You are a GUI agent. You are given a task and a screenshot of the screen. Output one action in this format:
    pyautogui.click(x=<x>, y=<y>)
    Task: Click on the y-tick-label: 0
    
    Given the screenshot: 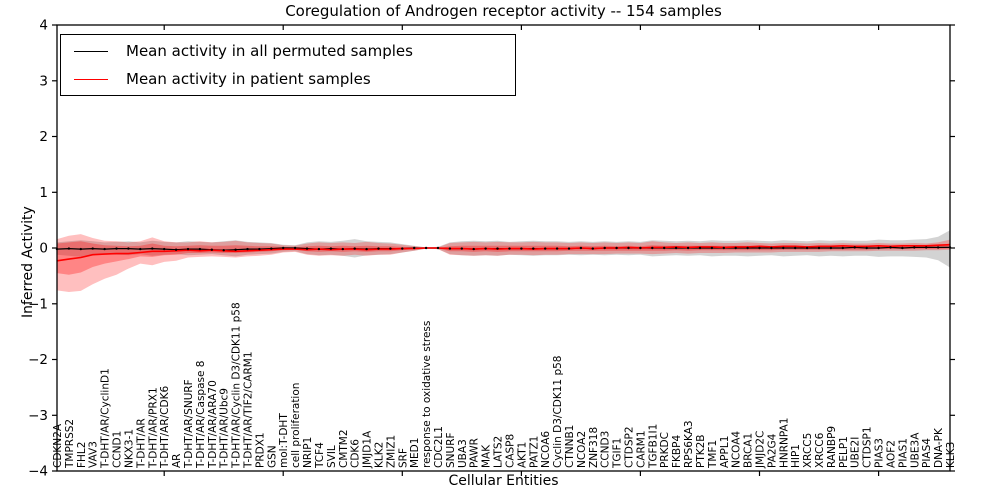 What is the action you would take?
    pyautogui.click(x=43, y=249)
    